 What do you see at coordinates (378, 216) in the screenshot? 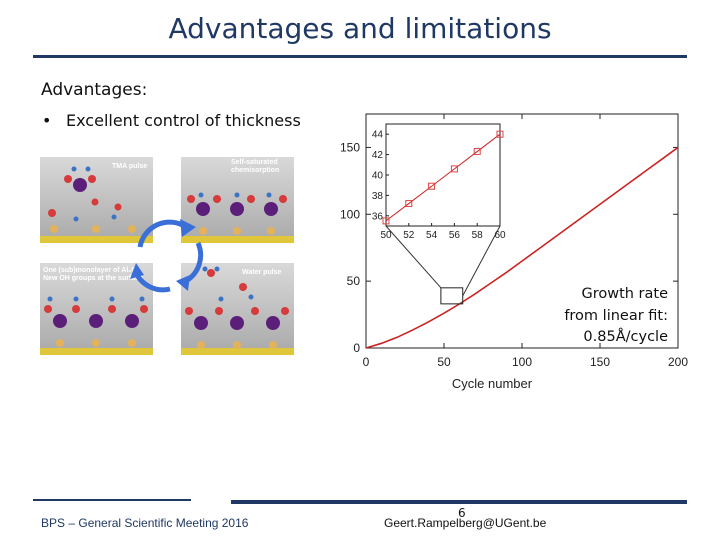
I see `inset-y-tick-label: 36` at bounding box center [378, 216].